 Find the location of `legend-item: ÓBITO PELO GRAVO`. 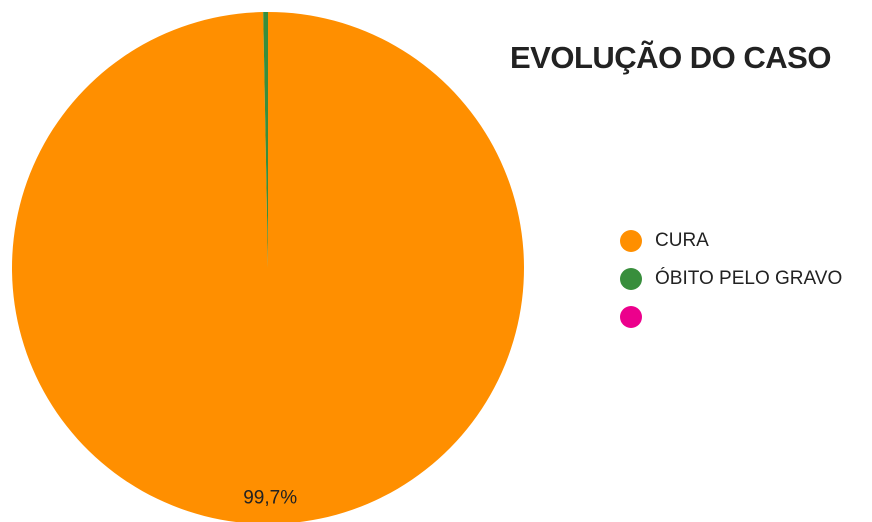

legend-item: ÓBITO PELO GRAVO is located at coordinates (731, 279).